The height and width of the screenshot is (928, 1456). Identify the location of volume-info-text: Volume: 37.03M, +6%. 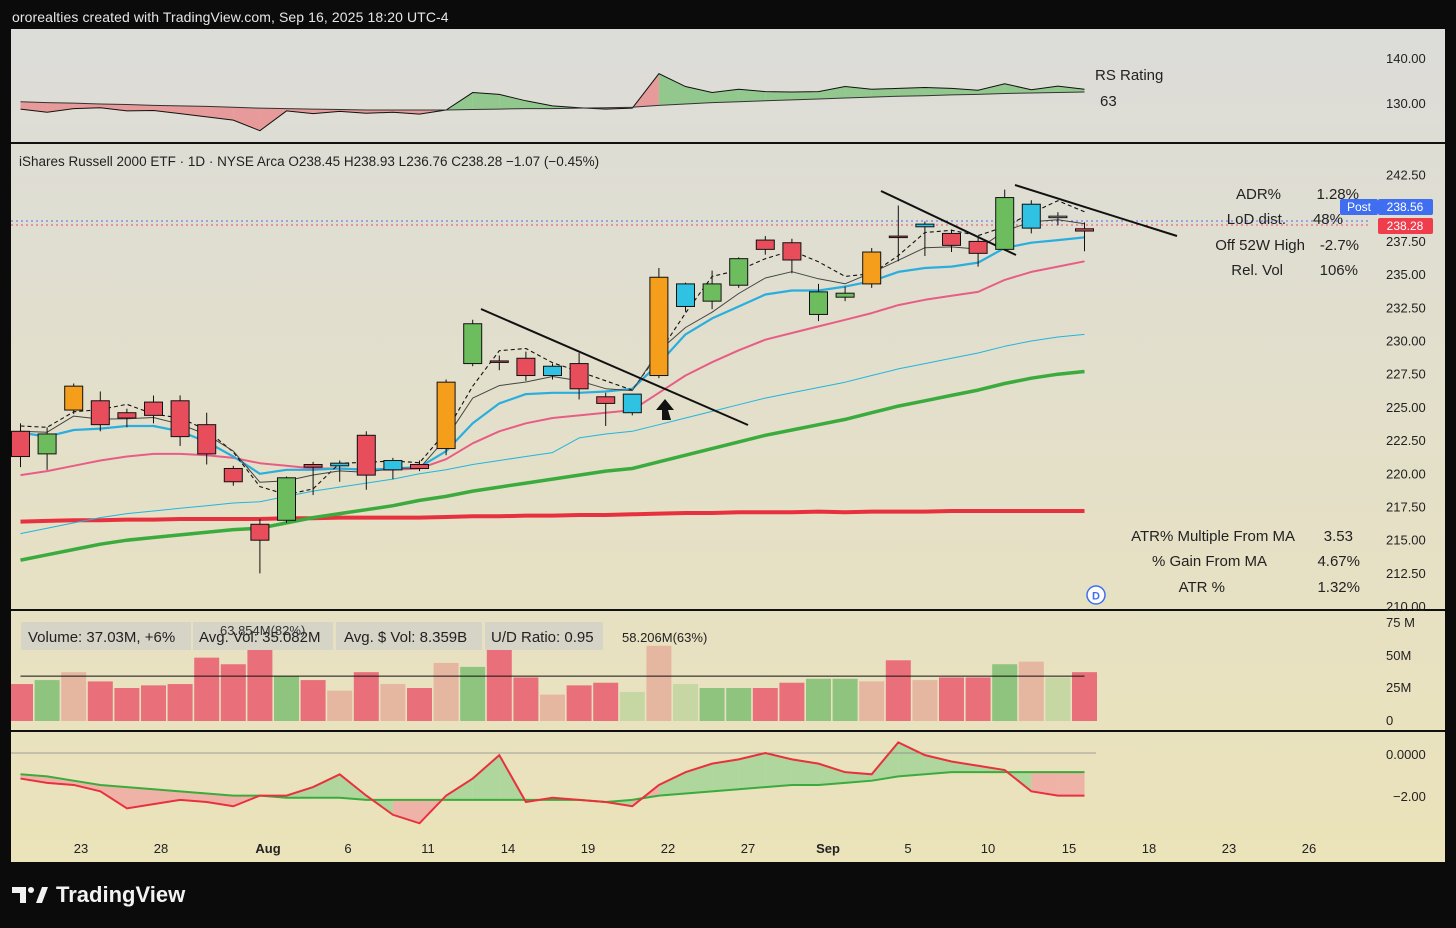
(101, 637).